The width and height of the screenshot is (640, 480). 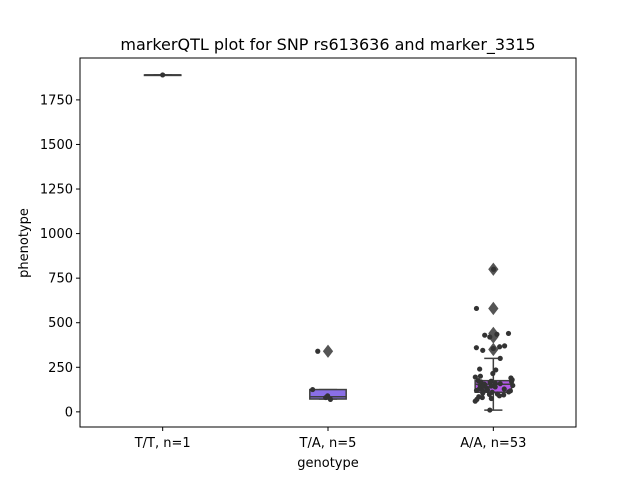 I want to click on y-axis-label: phenotype, so click(x=24, y=243).